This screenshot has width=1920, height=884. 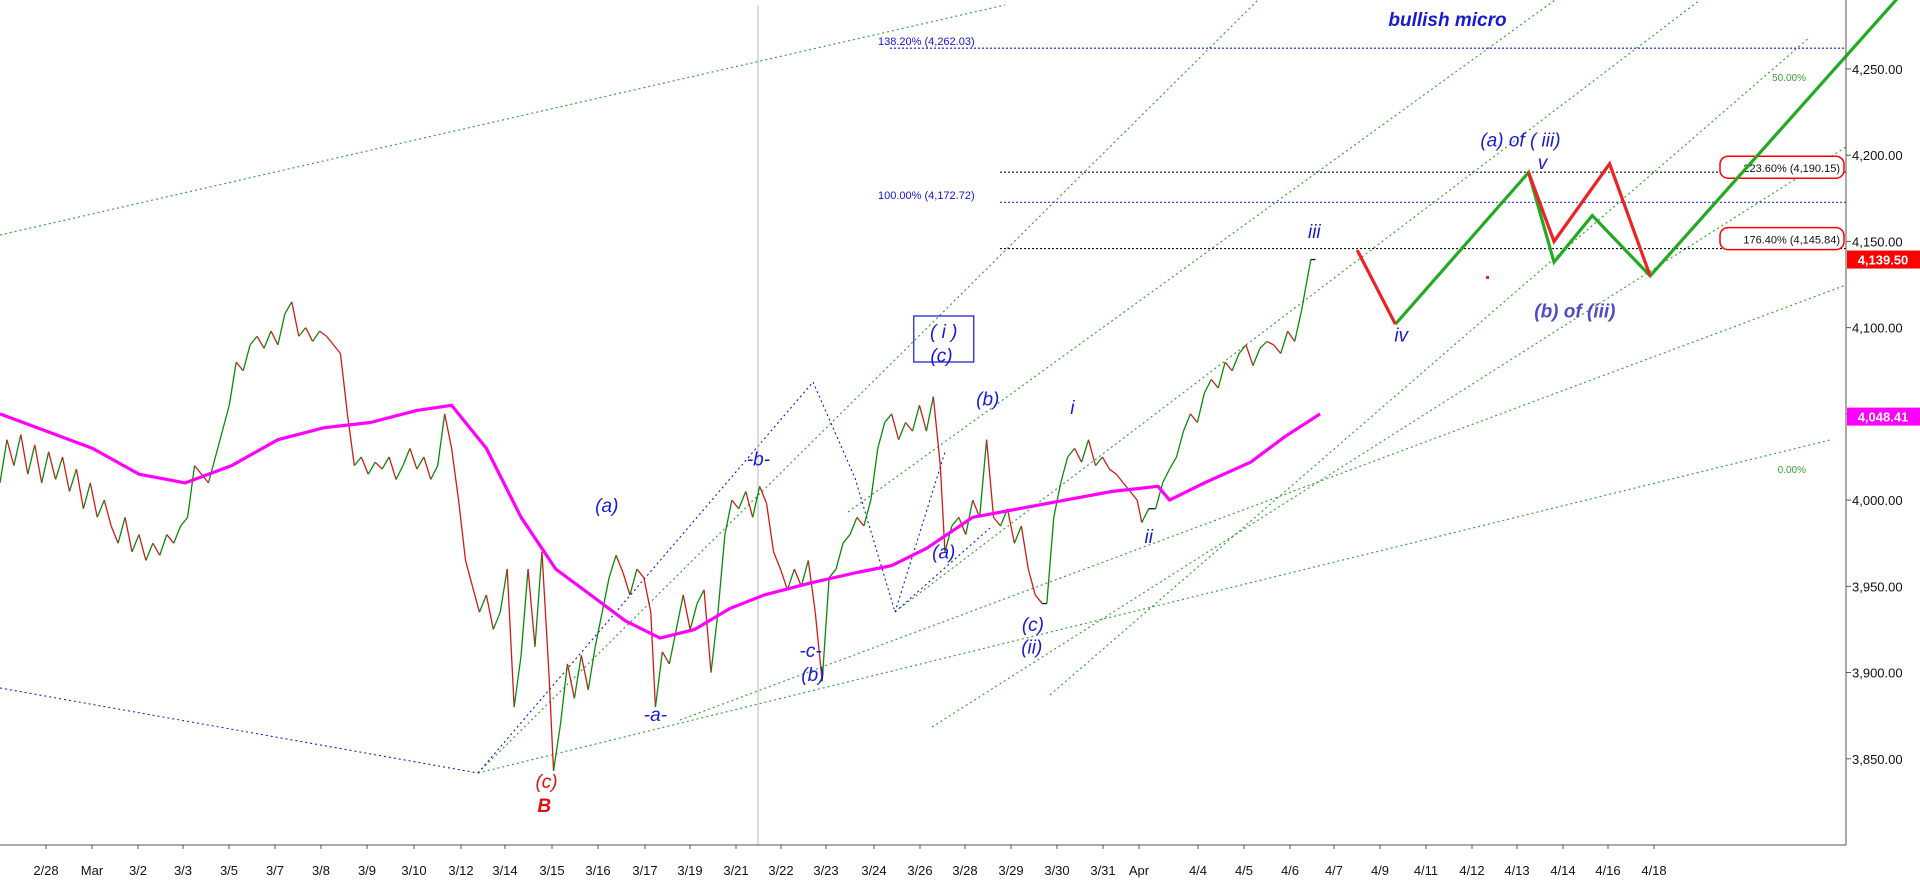 I want to click on x-tick-label: 2/28, so click(x=45, y=870).